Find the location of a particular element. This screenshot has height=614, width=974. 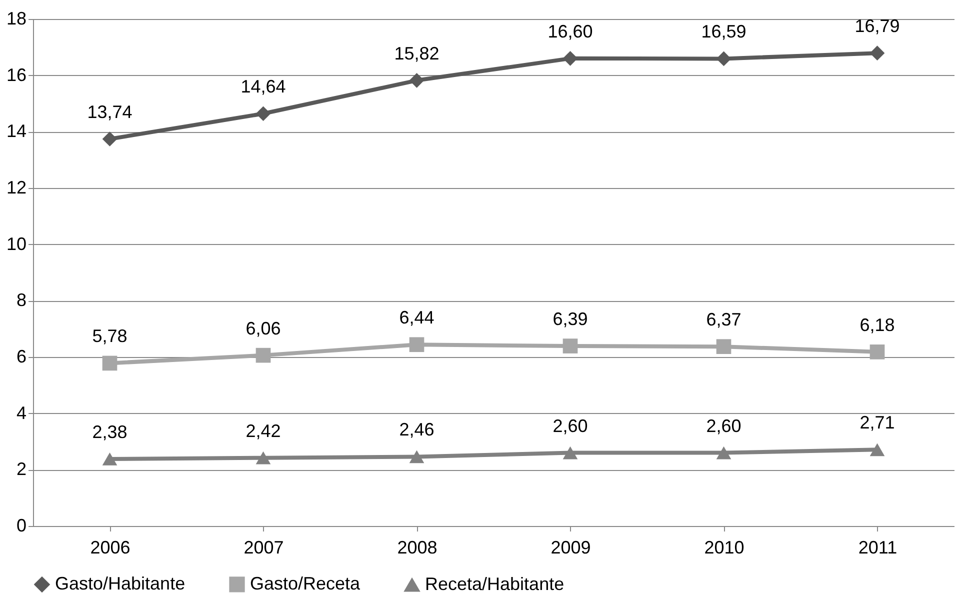

x-tick-label: 2008 is located at coordinates (417, 548).